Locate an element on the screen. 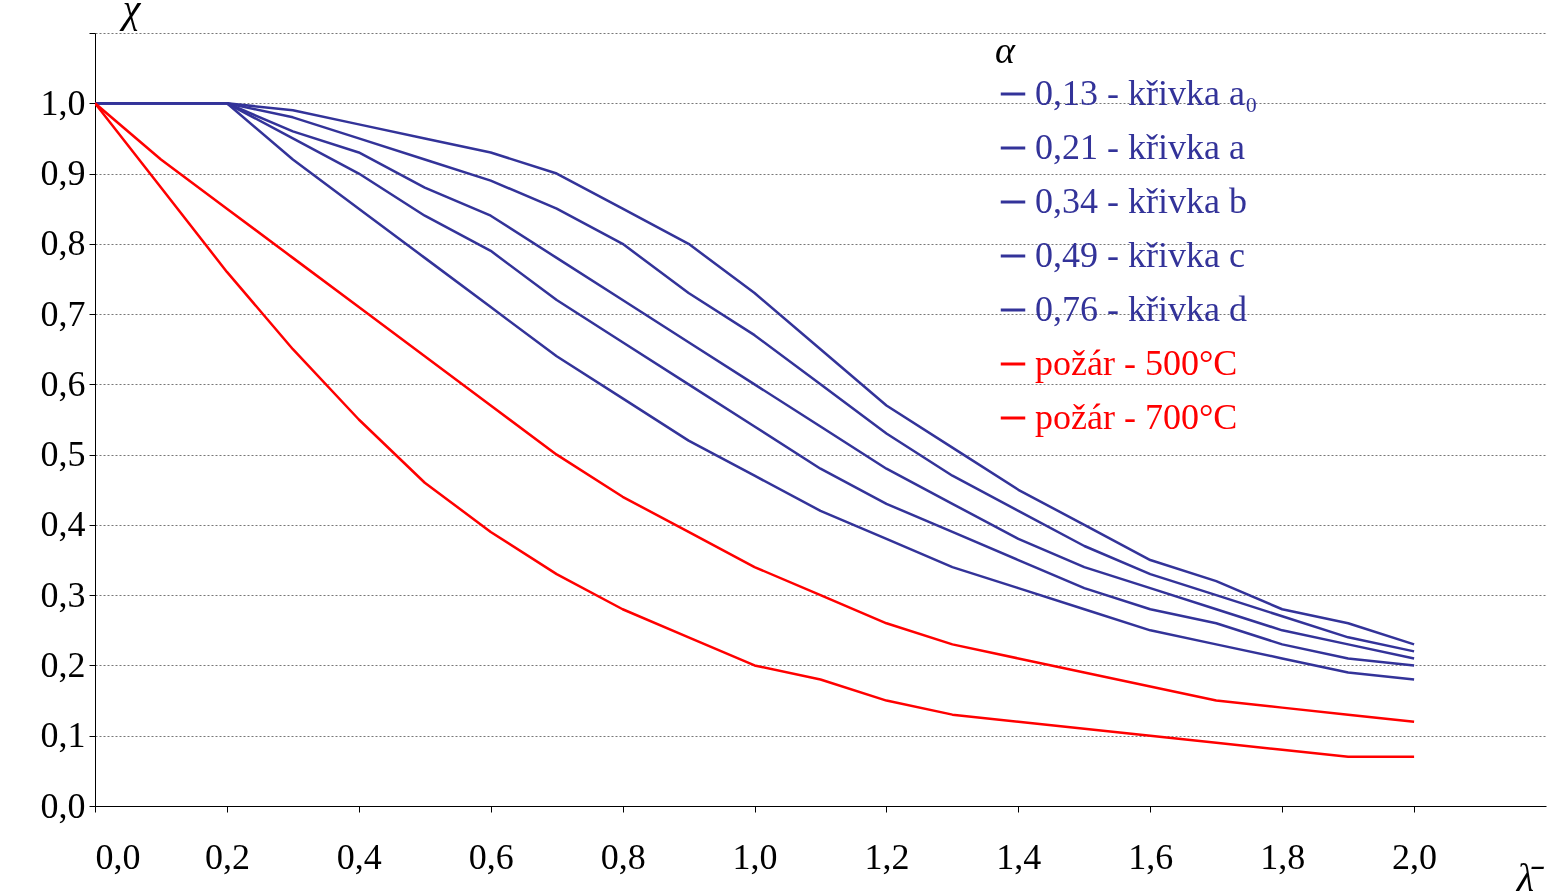  x-tick-label: 1,6 is located at coordinates (1151, 856).